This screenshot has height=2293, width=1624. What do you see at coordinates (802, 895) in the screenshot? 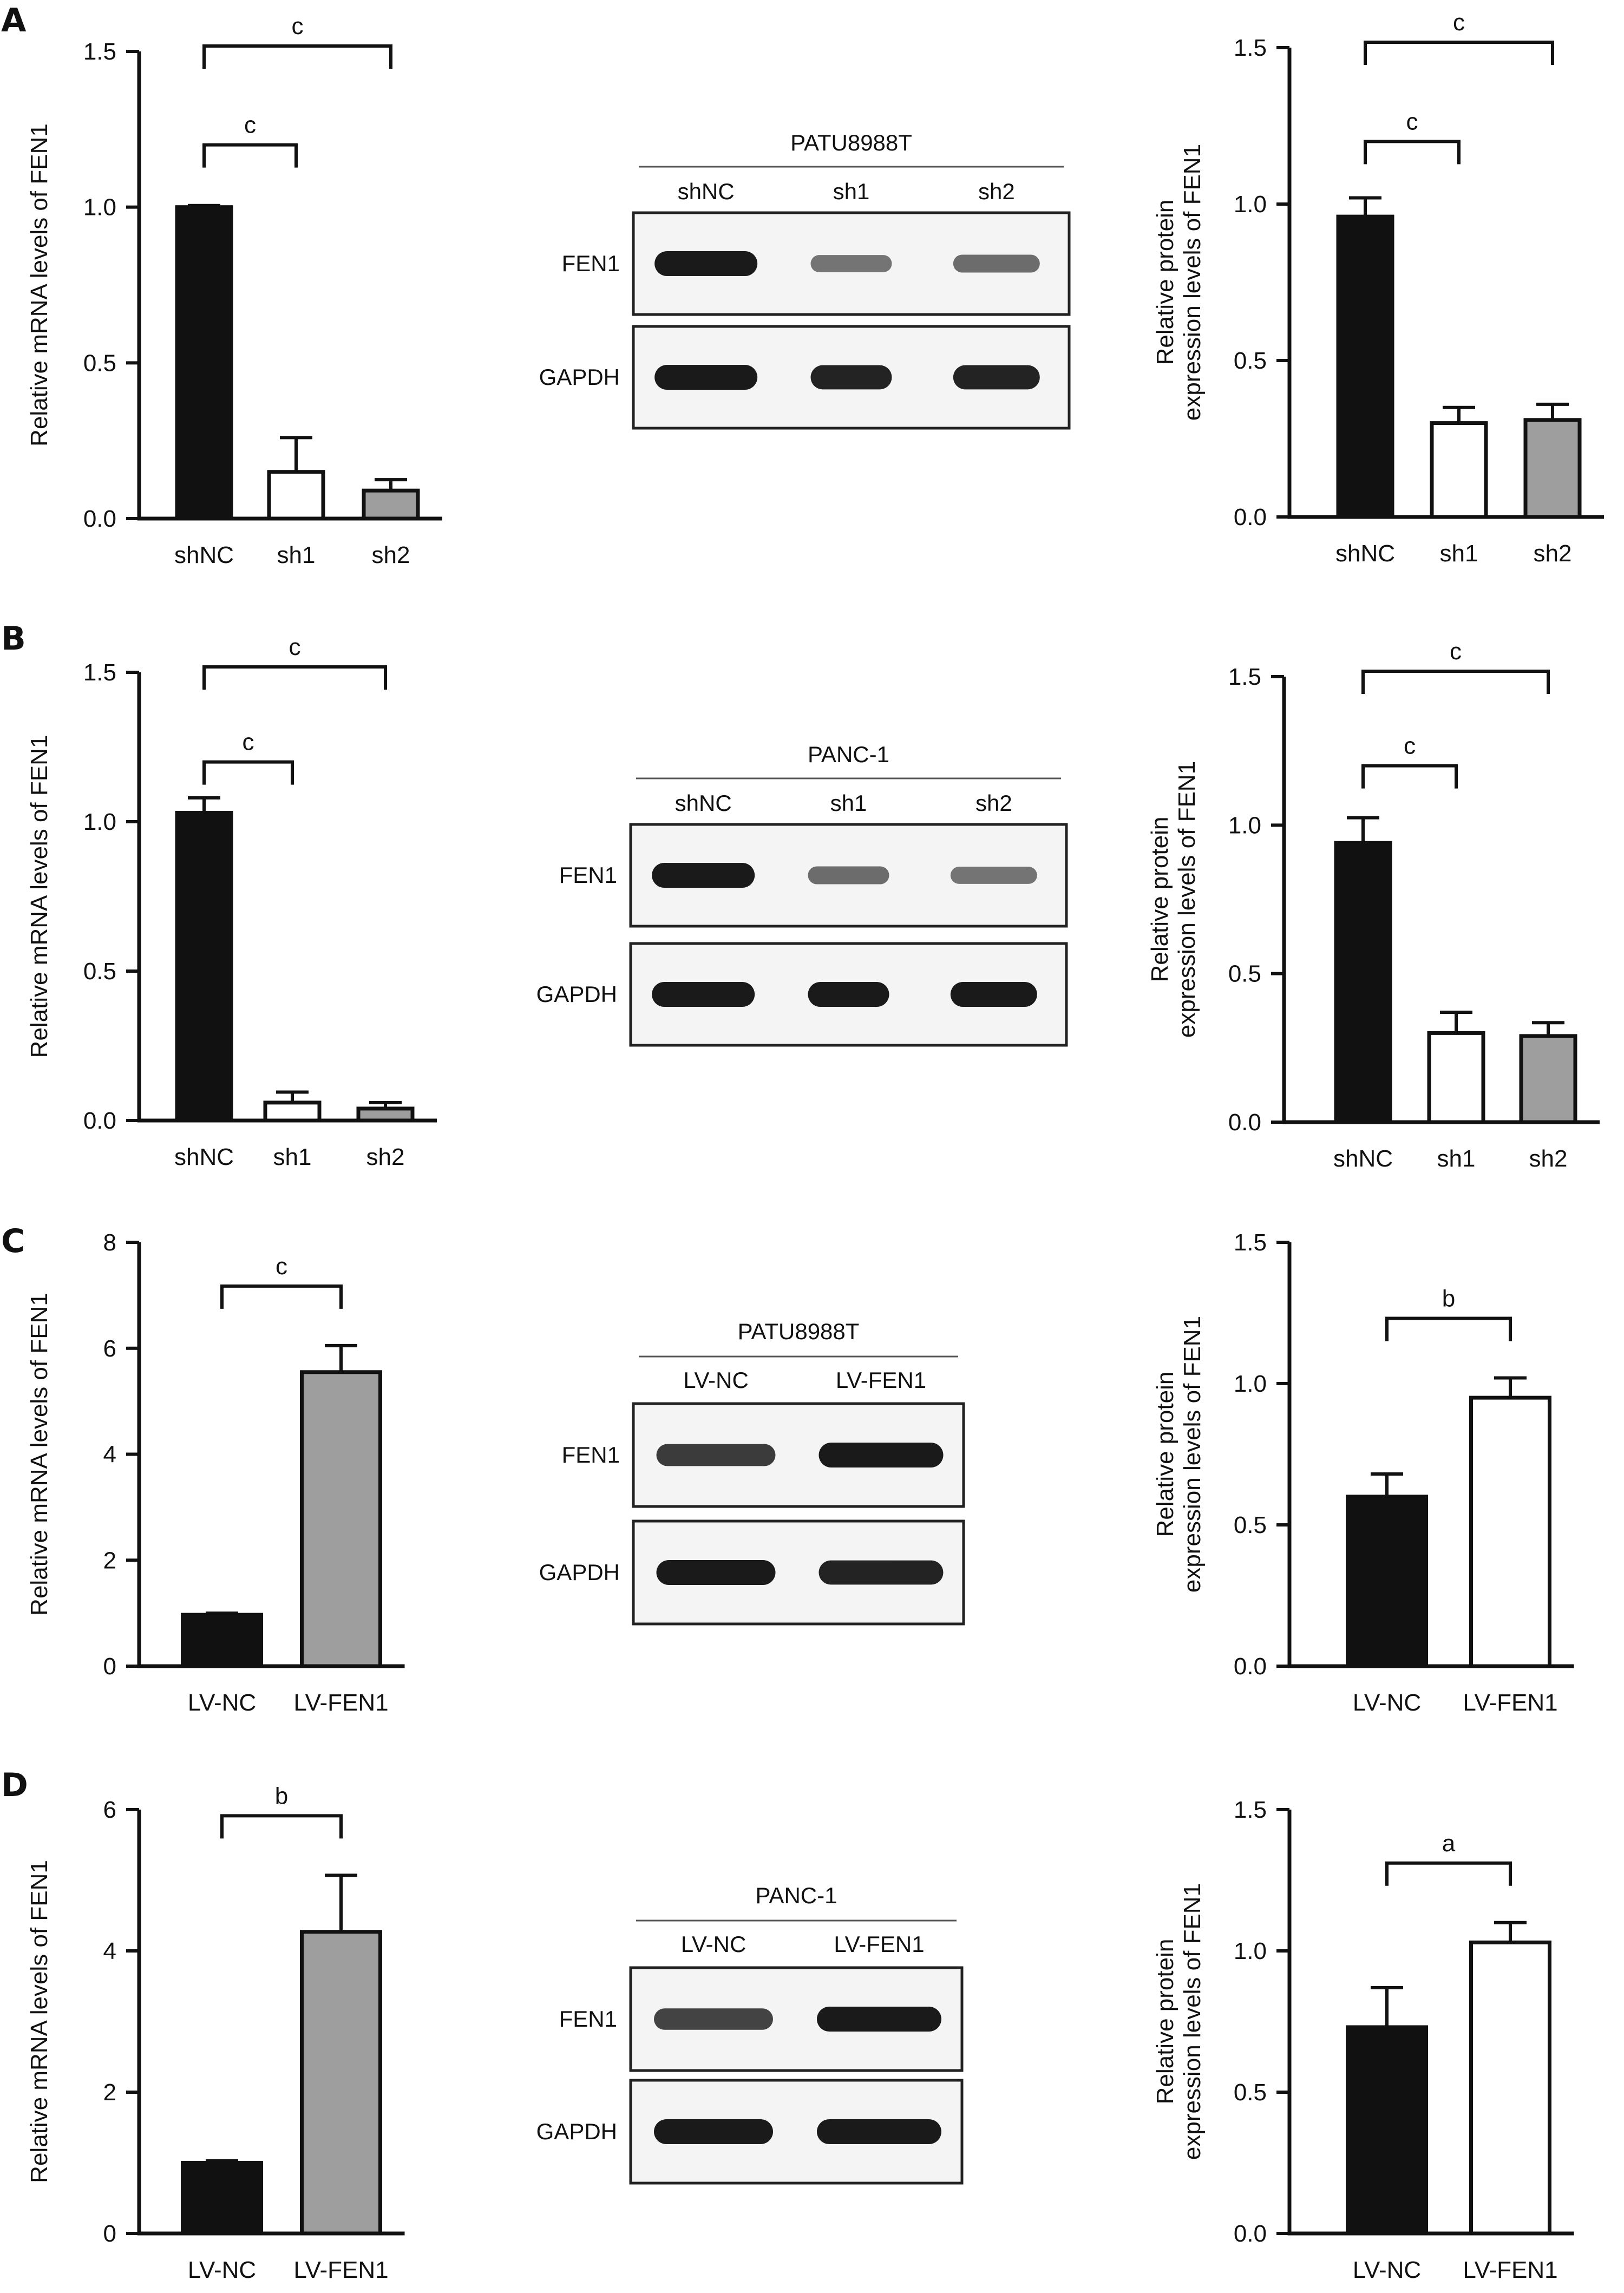
I see `western-blot-b: PANC-1 shNC sh1 sh2 FEN1 GAPDH` at bounding box center [802, 895].